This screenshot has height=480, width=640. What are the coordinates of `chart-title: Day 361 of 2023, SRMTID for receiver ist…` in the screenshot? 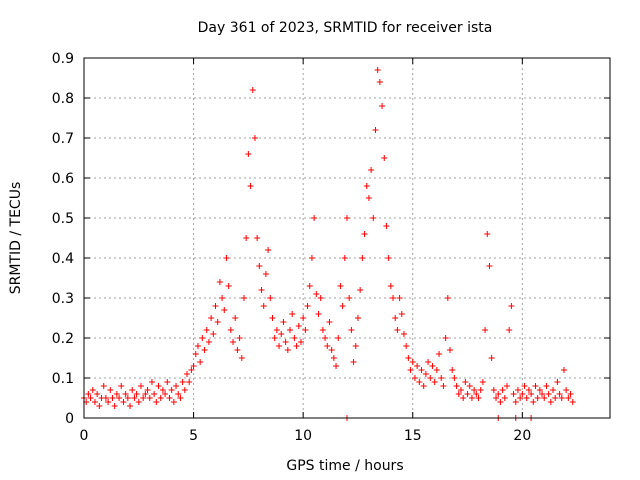 It's located at (345, 28).